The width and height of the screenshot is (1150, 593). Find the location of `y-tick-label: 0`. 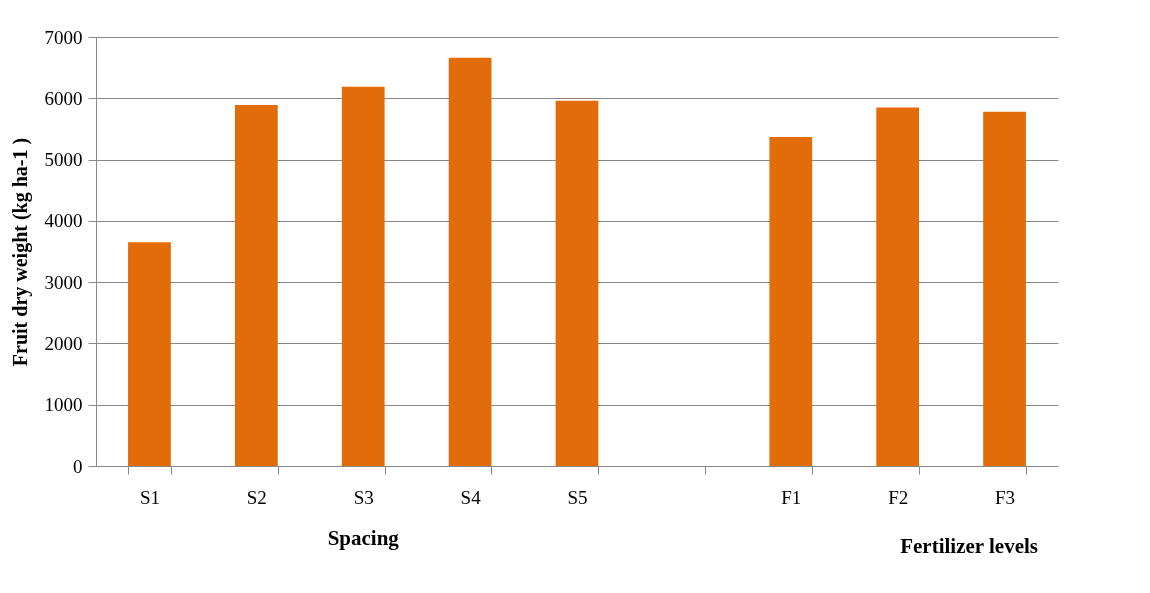

y-tick-label: 0 is located at coordinates (78, 466).